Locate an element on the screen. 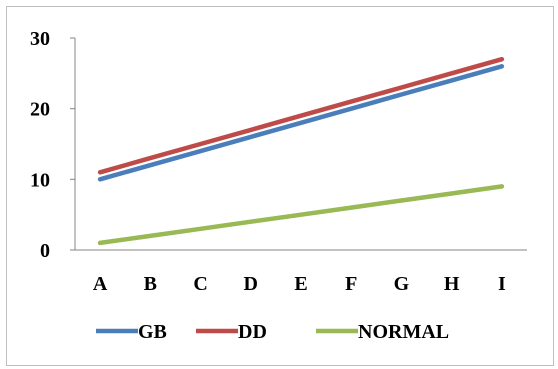 This screenshot has height=369, width=558. y-tick-label: 0 is located at coordinates (45, 251).